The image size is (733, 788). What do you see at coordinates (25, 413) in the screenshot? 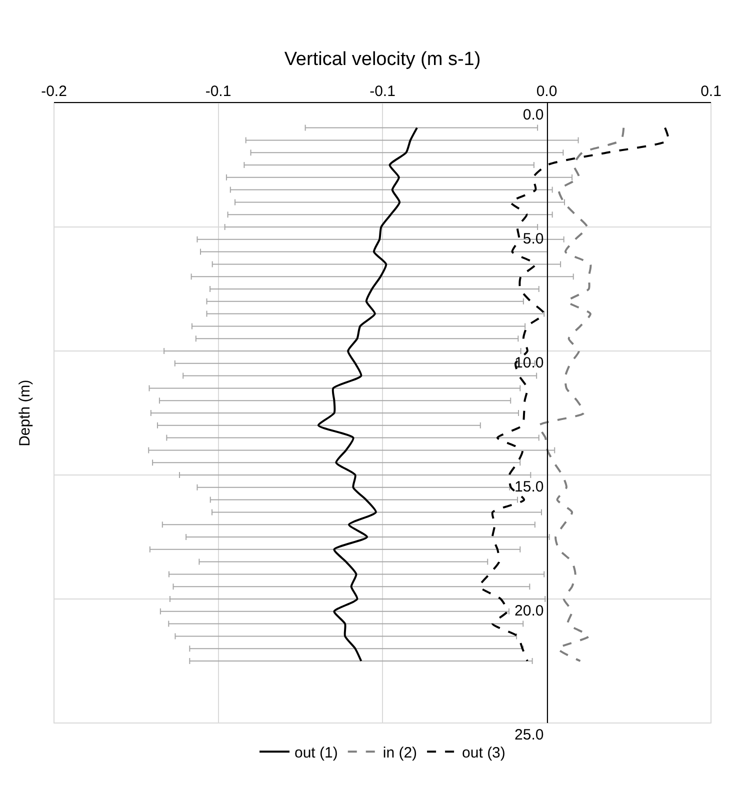
I see `y-axis-title: Depth (m)` at bounding box center [25, 413].